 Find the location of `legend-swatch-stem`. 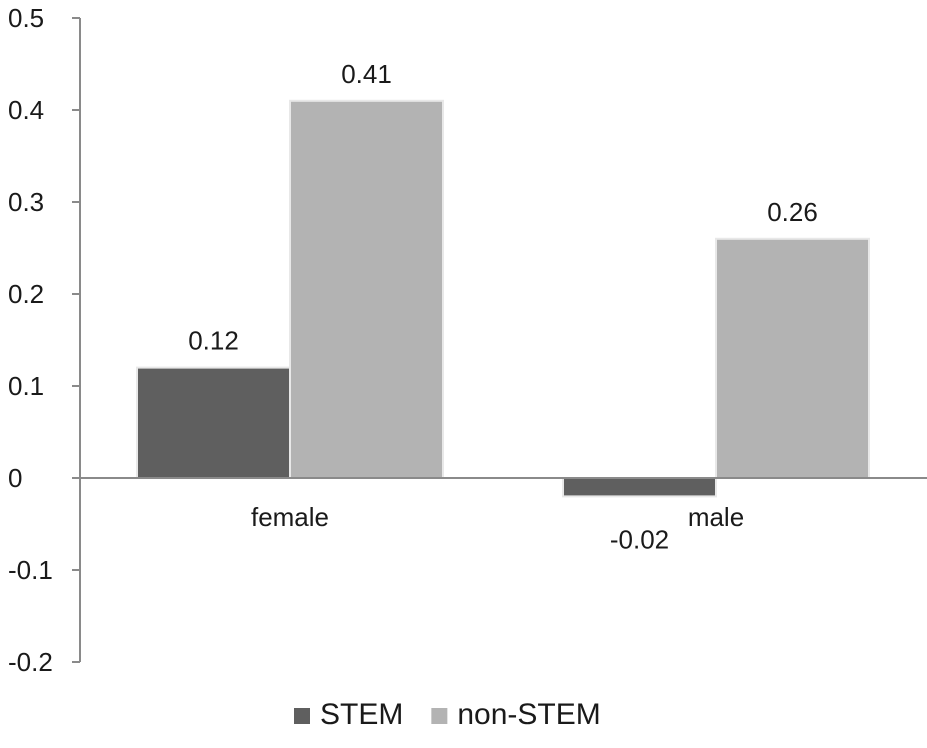

legend-swatch-stem is located at coordinates (302, 716).